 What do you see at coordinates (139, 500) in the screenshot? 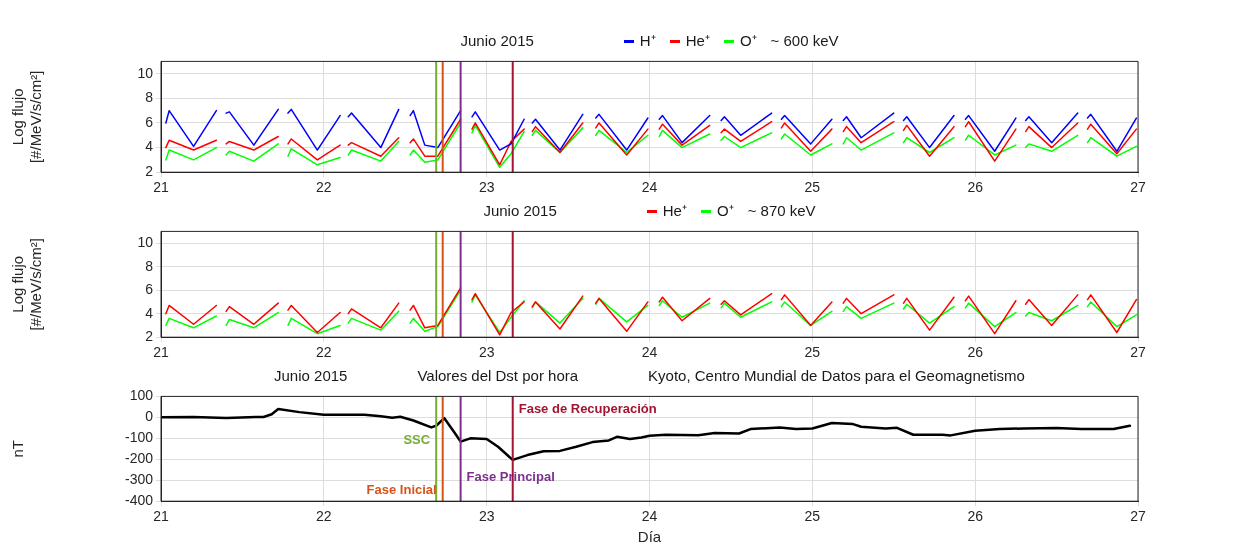
I see `y-tick-label: -400` at bounding box center [139, 500].